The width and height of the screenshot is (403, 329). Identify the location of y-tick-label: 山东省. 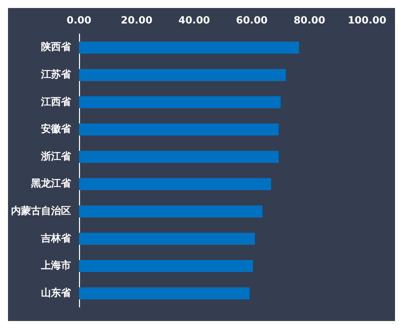
(56, 292).